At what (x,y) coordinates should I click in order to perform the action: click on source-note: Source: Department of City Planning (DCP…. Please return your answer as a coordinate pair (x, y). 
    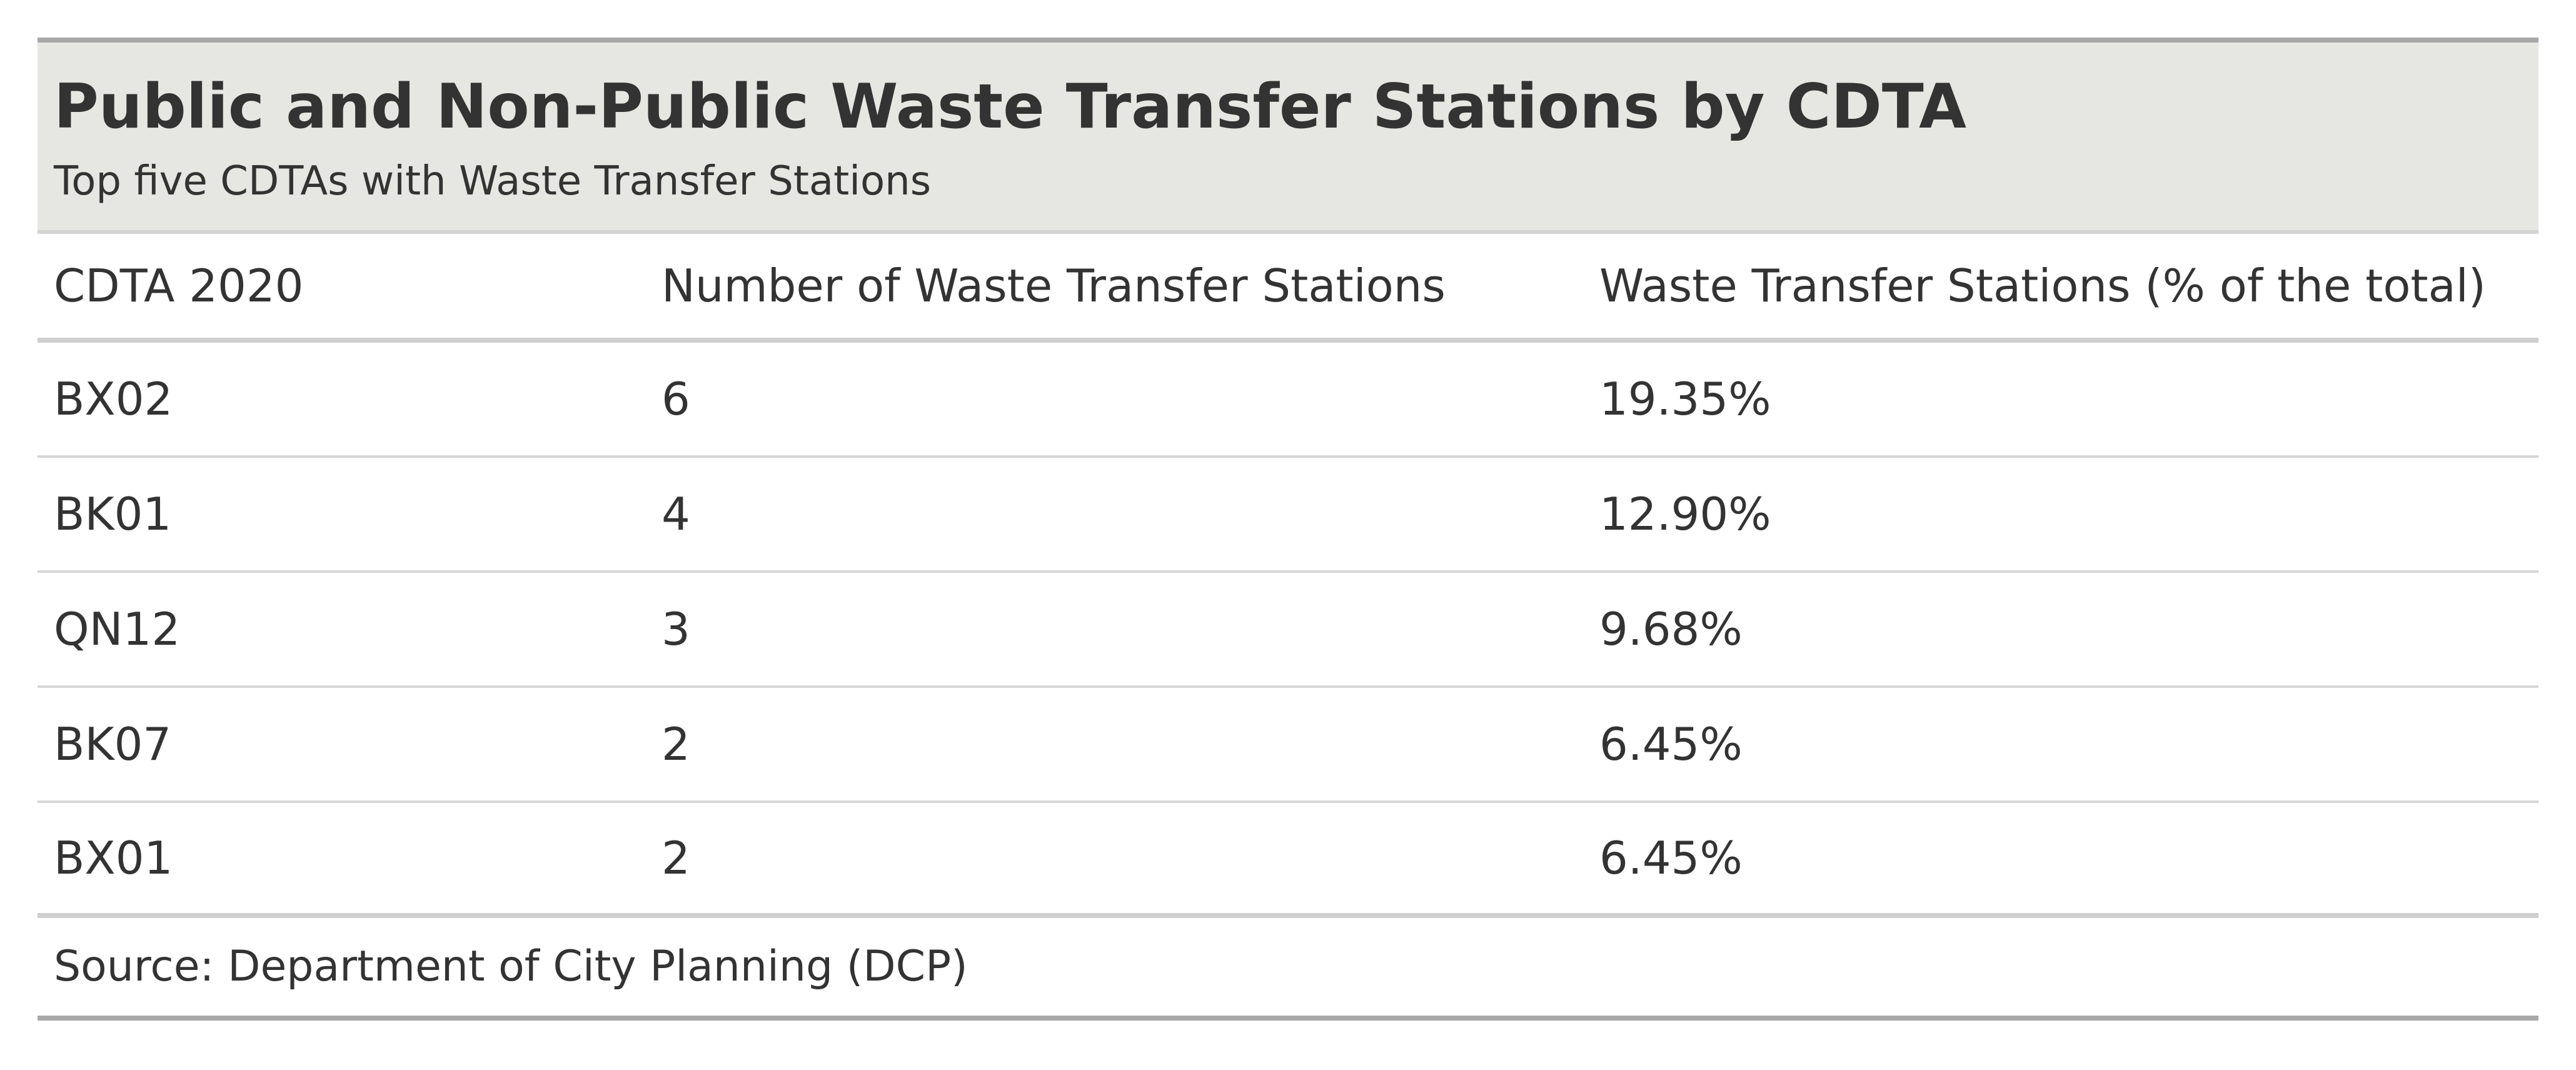
    Looking at the image, I should click on (1288, 969).